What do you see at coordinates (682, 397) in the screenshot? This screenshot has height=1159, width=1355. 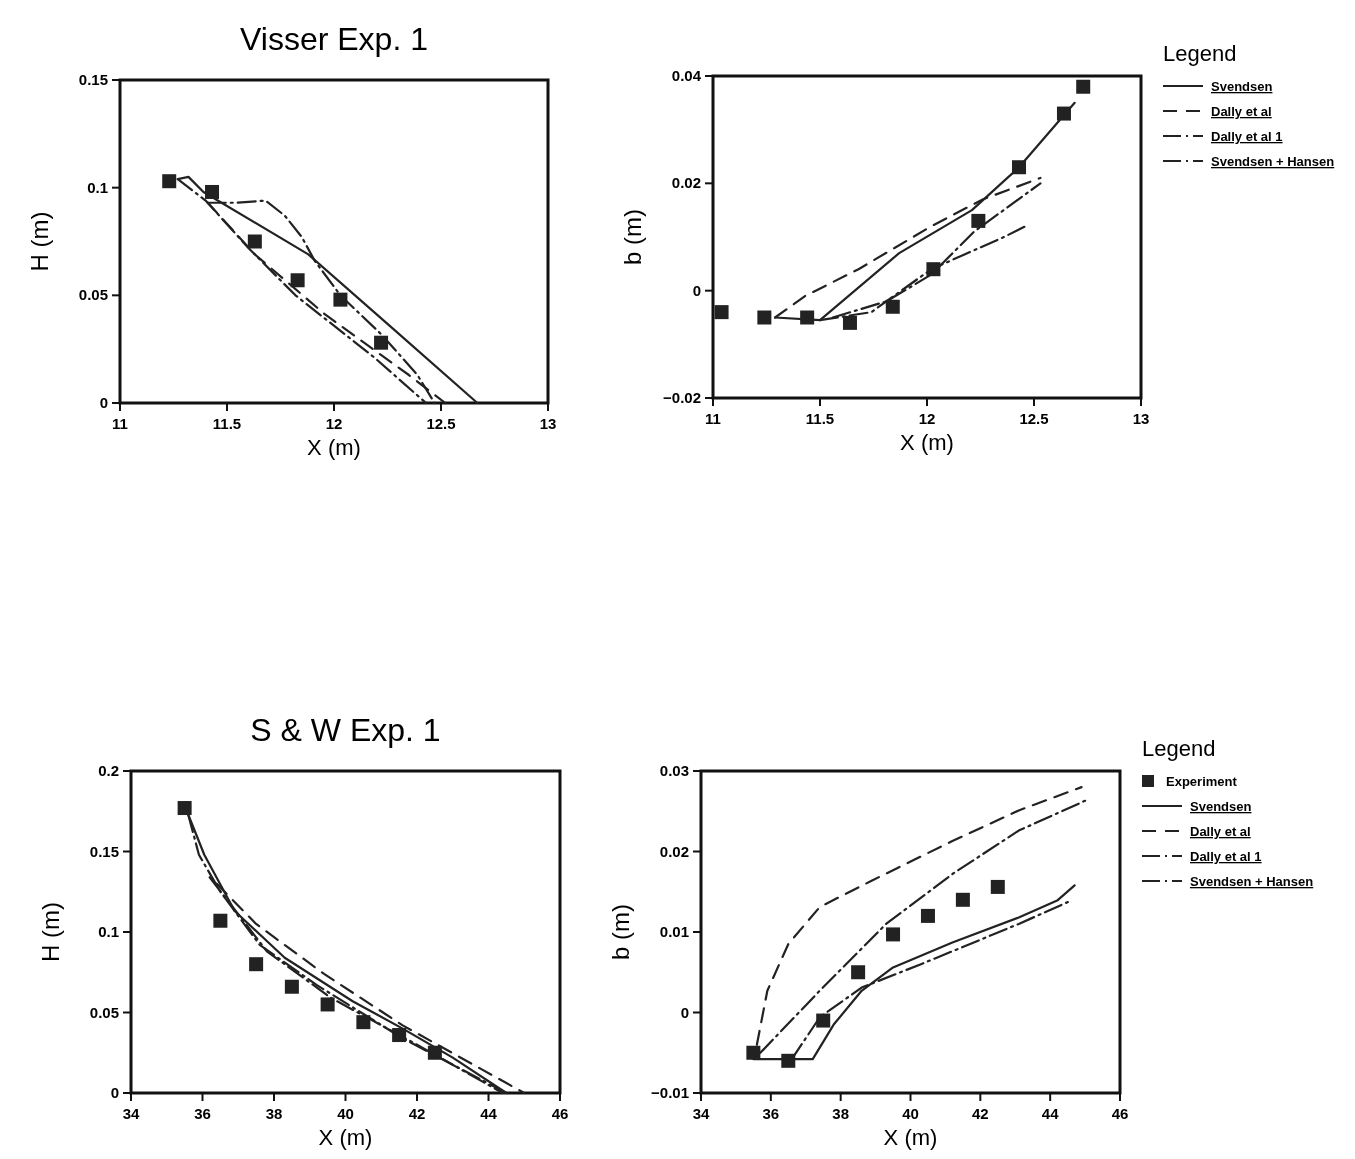 I see `y-tick-label: −0.02` at bounding box center [682, 397].